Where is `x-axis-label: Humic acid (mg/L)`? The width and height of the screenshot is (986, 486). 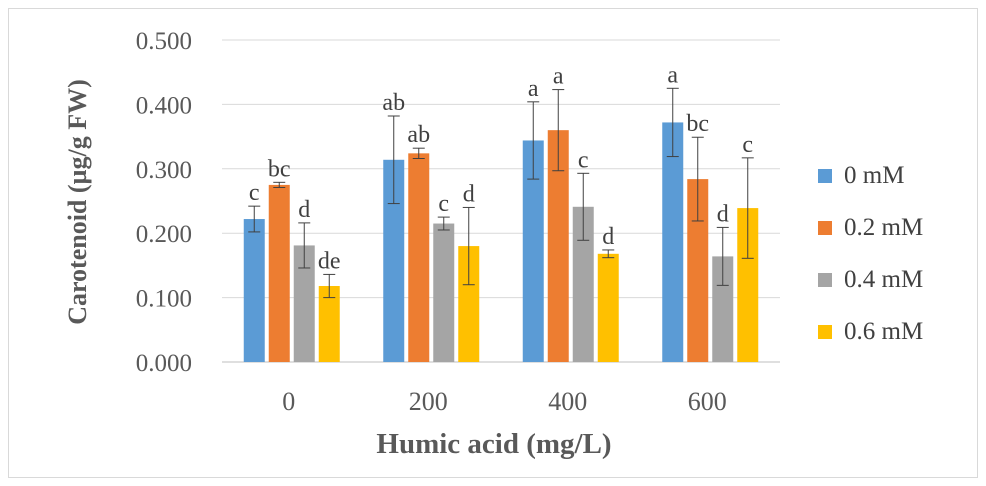 x-axis-label: Humic acid (mg/L) is located at coordinates (493, 444).